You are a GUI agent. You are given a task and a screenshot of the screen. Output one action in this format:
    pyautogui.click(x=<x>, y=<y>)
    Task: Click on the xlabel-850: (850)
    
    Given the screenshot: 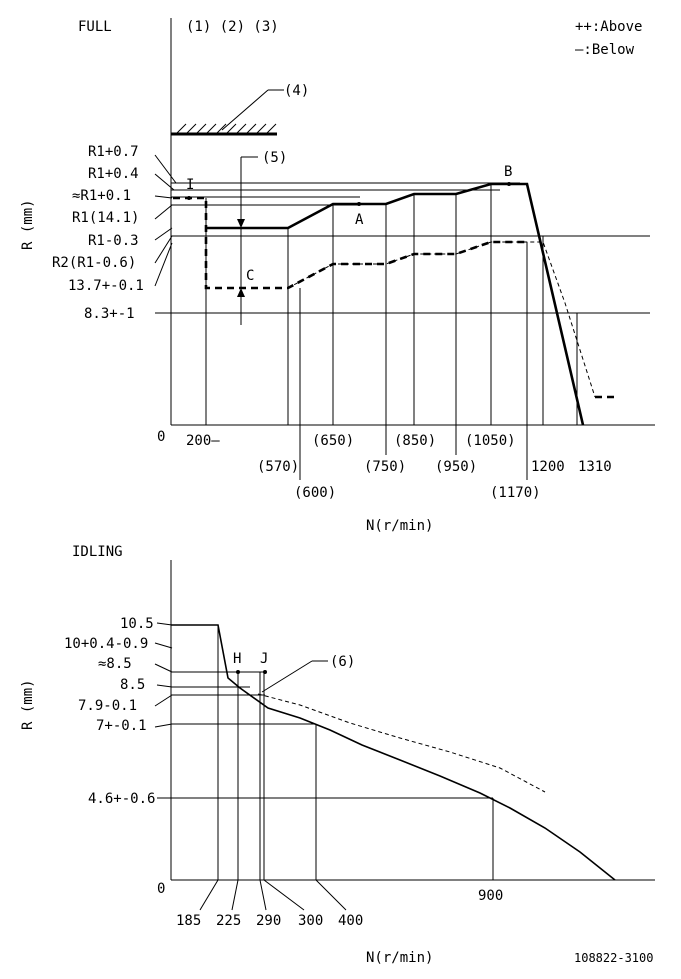 What is the action you would take?
    pyautogui.click(x=415, y=441)
    